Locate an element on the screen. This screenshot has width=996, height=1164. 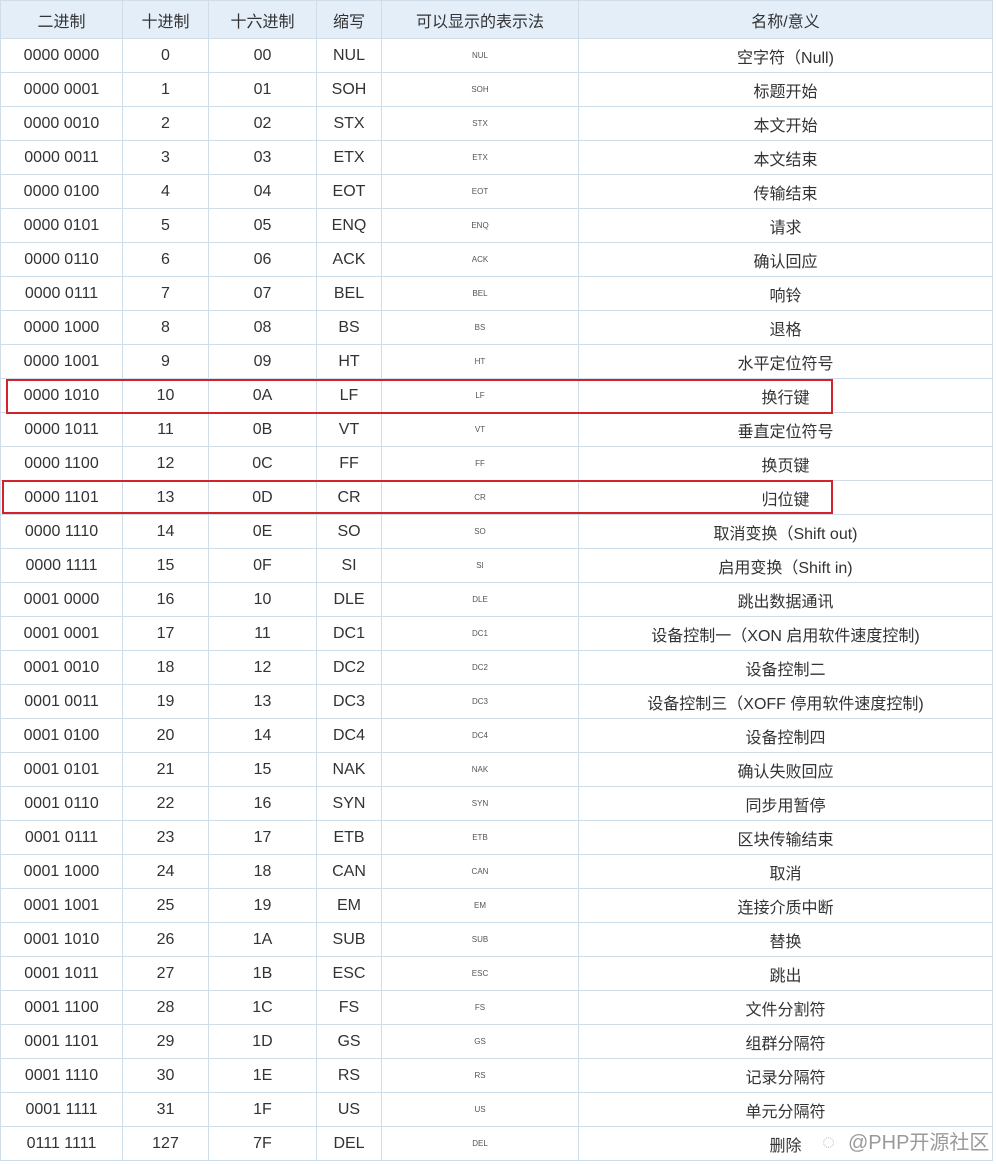
table-row: 0111 1111 127 7F DEL DEL 删除 is located at coordinates (496, 1143).